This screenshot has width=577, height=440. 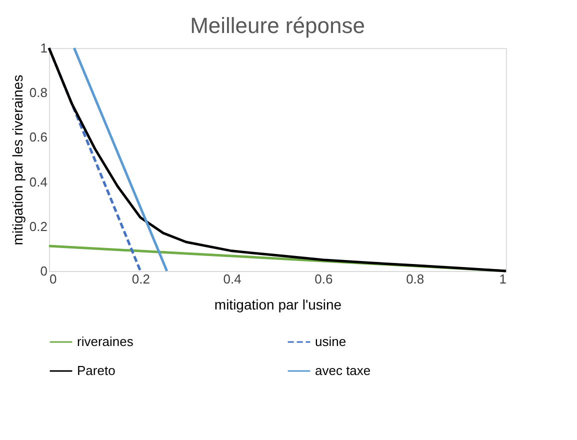 What do you see at coordinates (38, 226) in the screenshot?
I see `y-tick-label: 0.2` at bounding box center [38, 226].